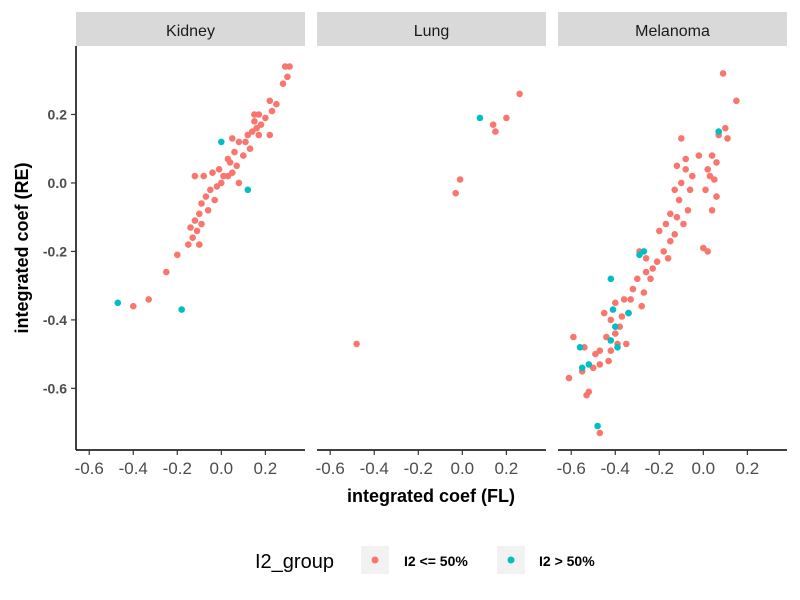 Image resolution: width=800 pixels, height=600 pixels. I want to click on facet-strip-kidney, so click(190, 29).